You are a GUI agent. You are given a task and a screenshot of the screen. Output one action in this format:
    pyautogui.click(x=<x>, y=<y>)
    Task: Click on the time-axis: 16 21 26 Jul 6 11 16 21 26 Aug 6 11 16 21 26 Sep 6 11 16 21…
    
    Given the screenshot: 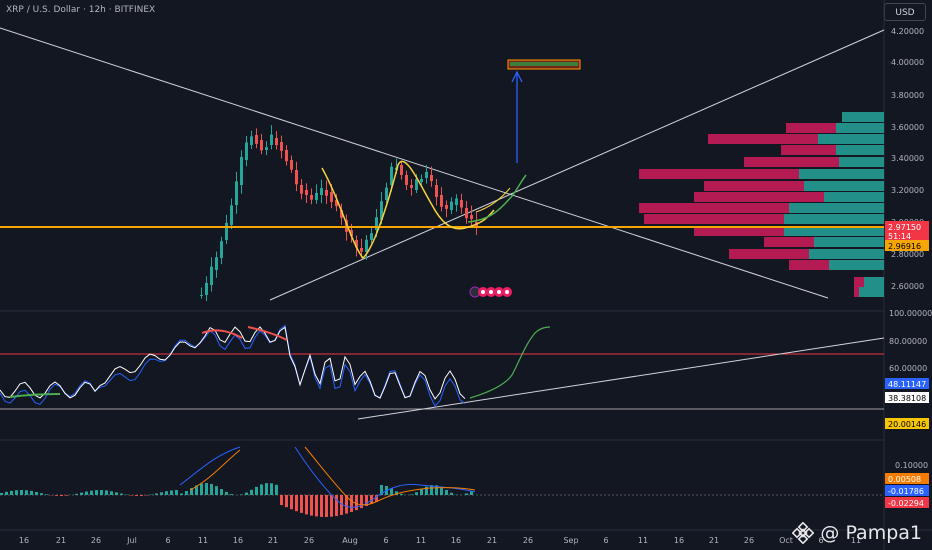 What is the action you would take?
    pyautogui.click(x=440, y=540)
    